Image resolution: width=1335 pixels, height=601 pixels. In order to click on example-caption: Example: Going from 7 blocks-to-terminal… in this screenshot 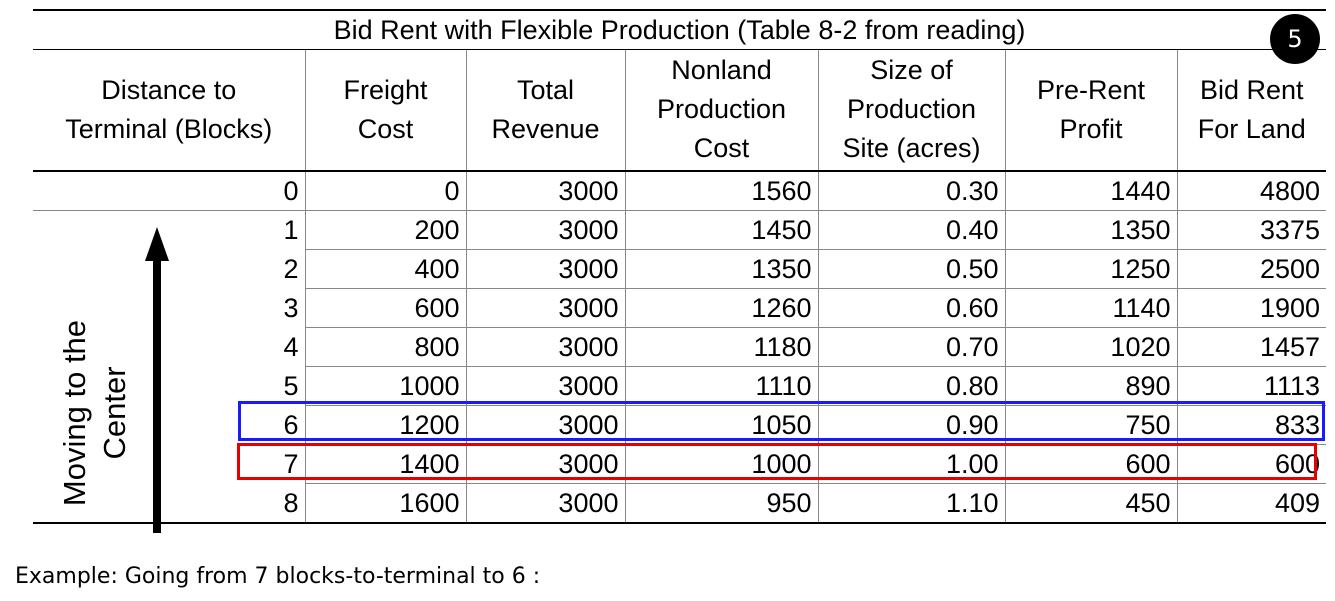, I will do `click(278, 576)`.